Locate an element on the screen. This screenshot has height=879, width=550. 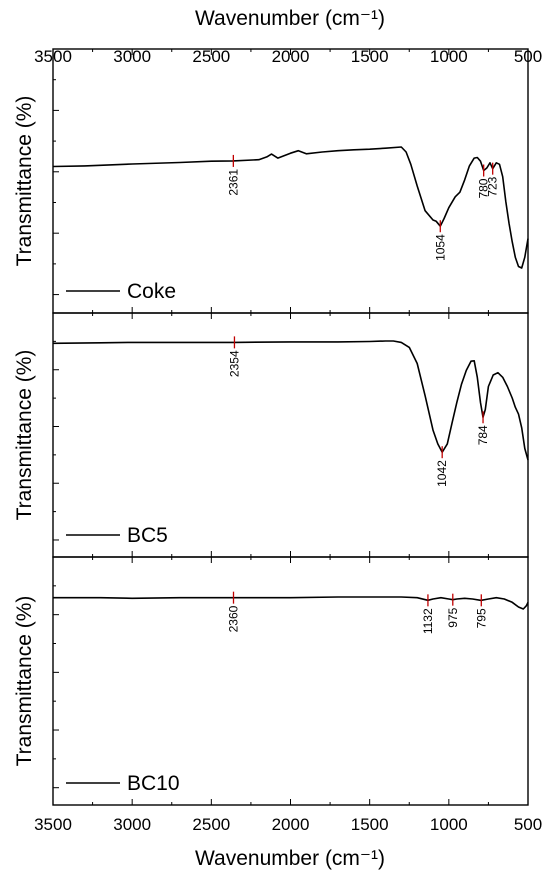
x-tick-label-top: 2500 is located at coordinates (211, 56).